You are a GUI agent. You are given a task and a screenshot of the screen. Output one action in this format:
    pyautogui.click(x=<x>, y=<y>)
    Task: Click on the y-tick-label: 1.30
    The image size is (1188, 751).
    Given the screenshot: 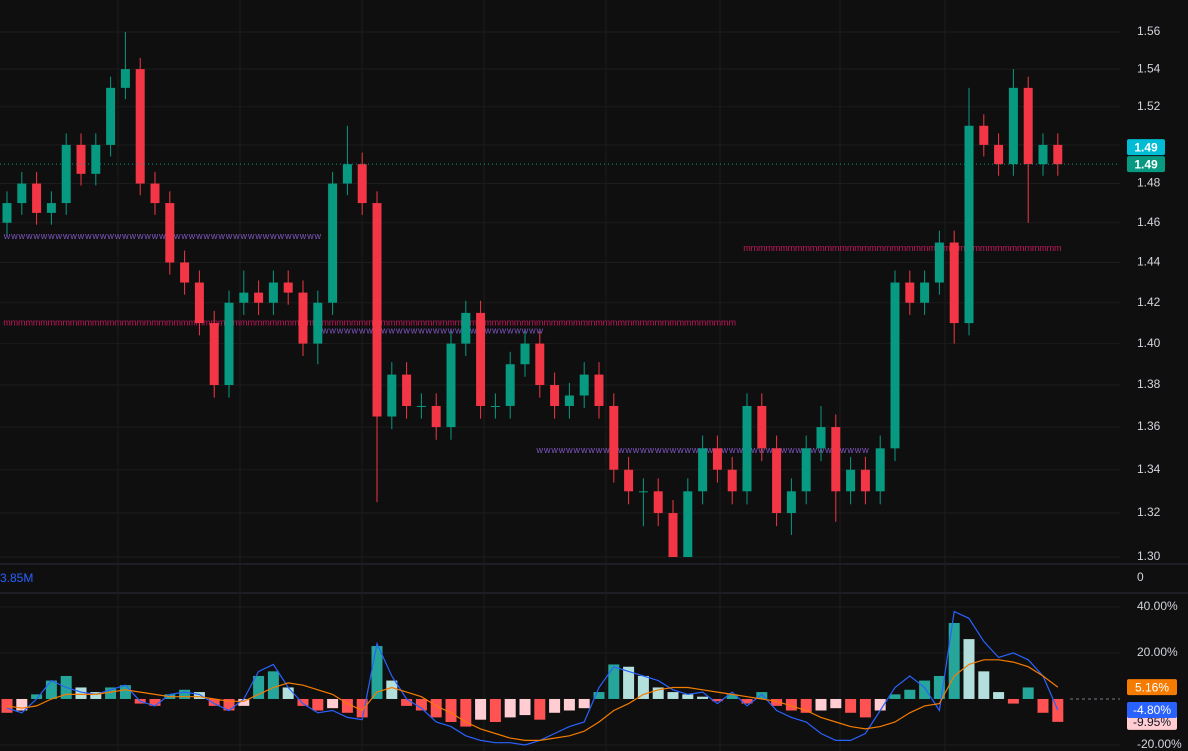 What is the action you would take?
    pyautogui.click(x=1149, y=556)
    